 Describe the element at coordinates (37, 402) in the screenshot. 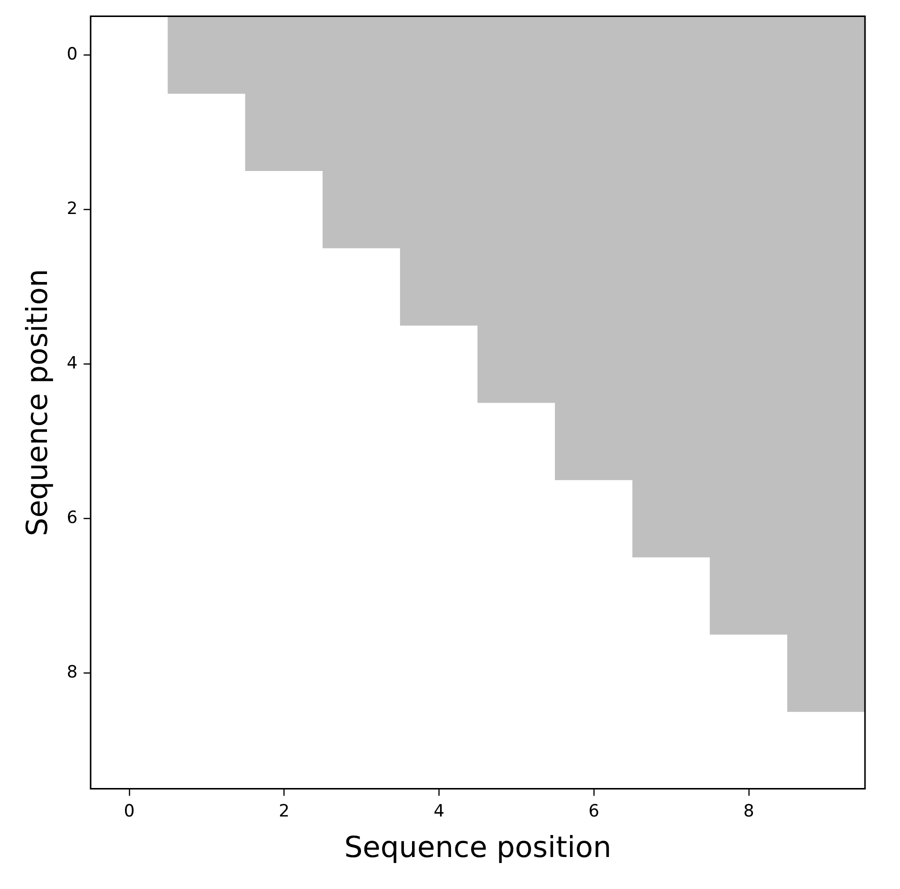

I see `y-axis-title: Sequence position` at that location.